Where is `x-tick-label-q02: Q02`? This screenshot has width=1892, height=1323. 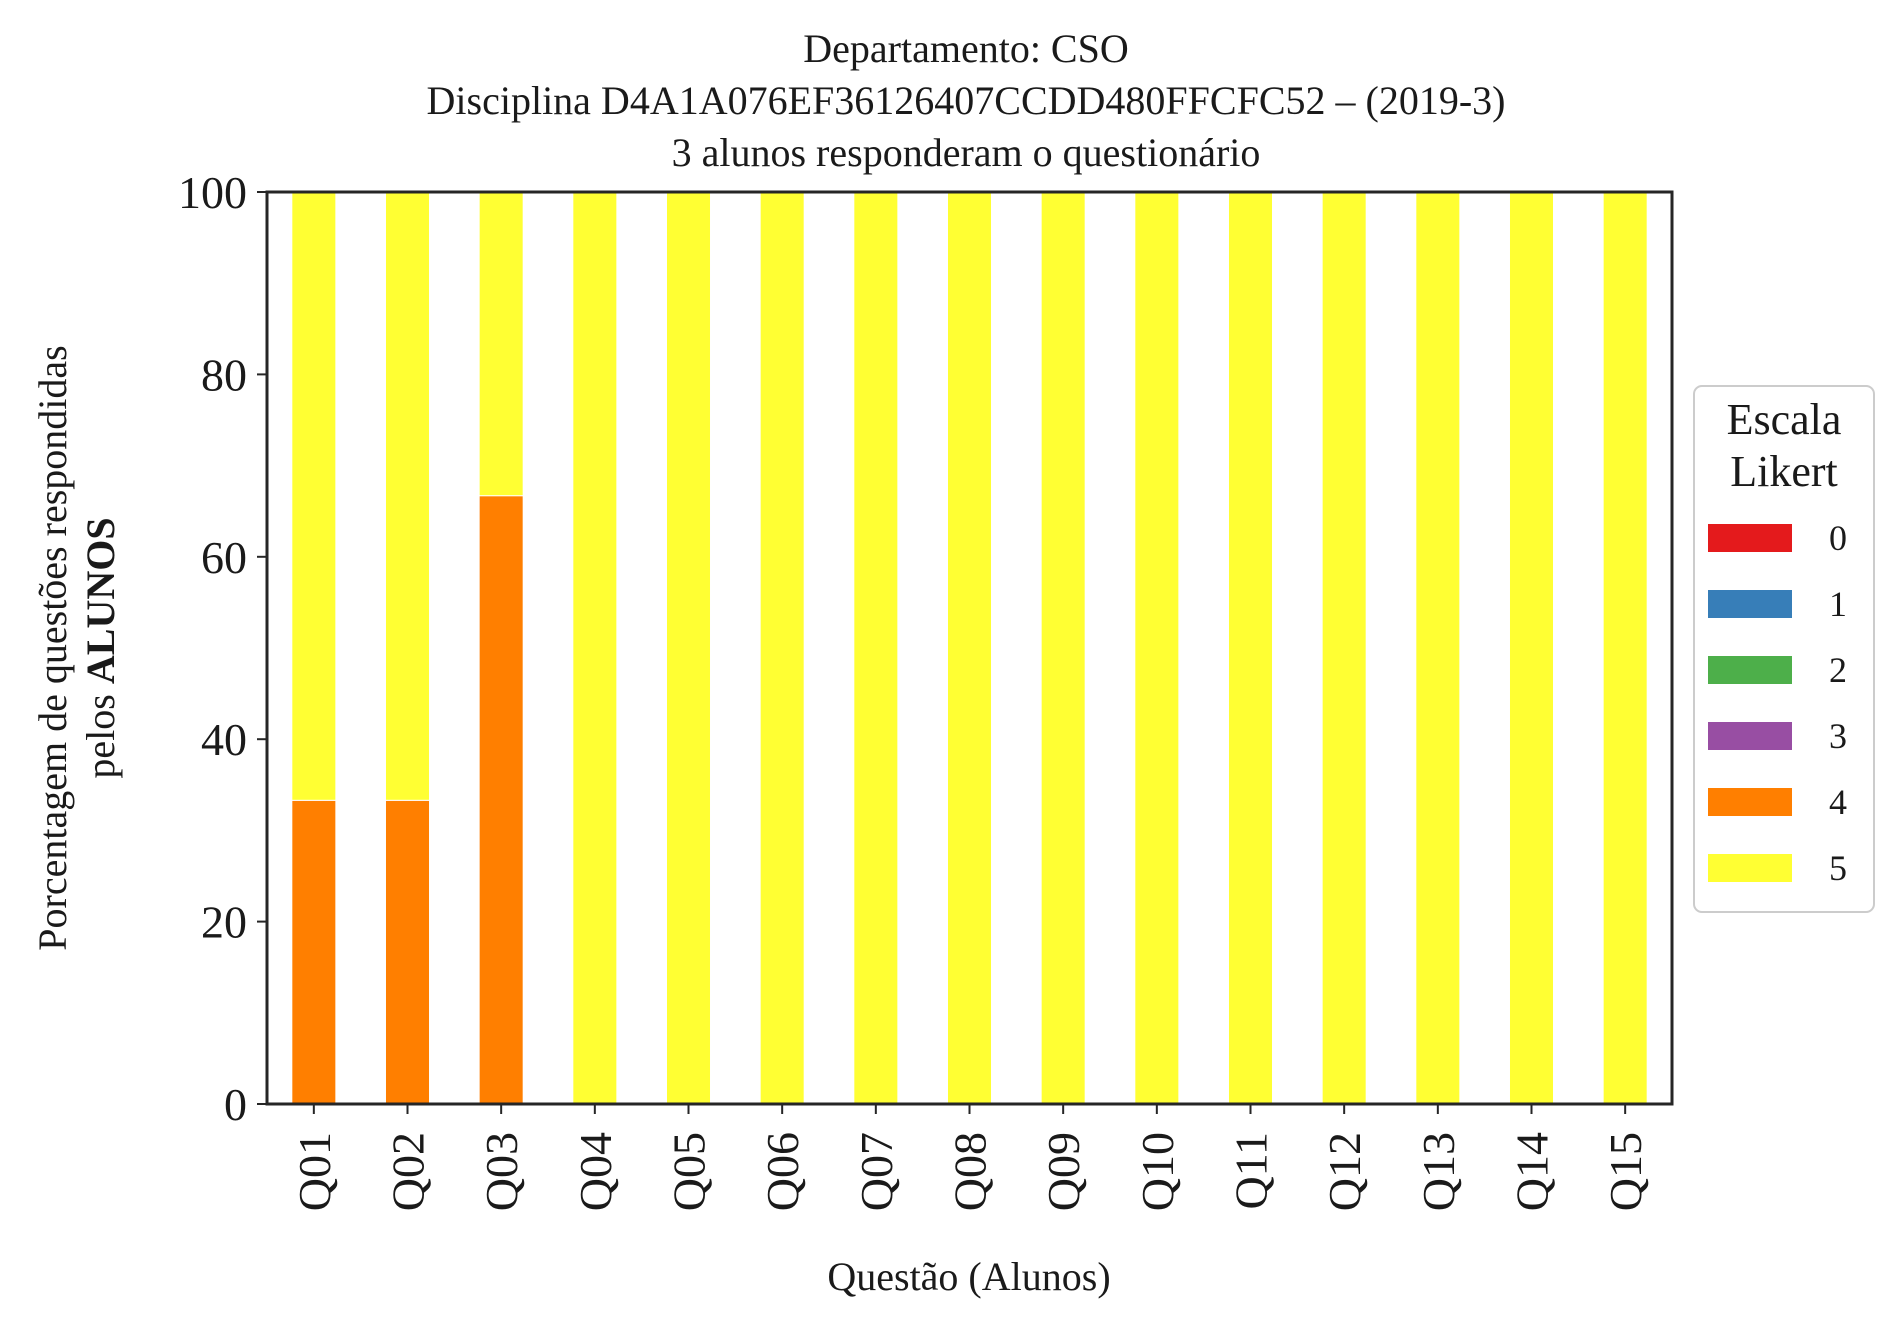 x-tick-label-q02: Q02 is located at coordinates (408, 1171).